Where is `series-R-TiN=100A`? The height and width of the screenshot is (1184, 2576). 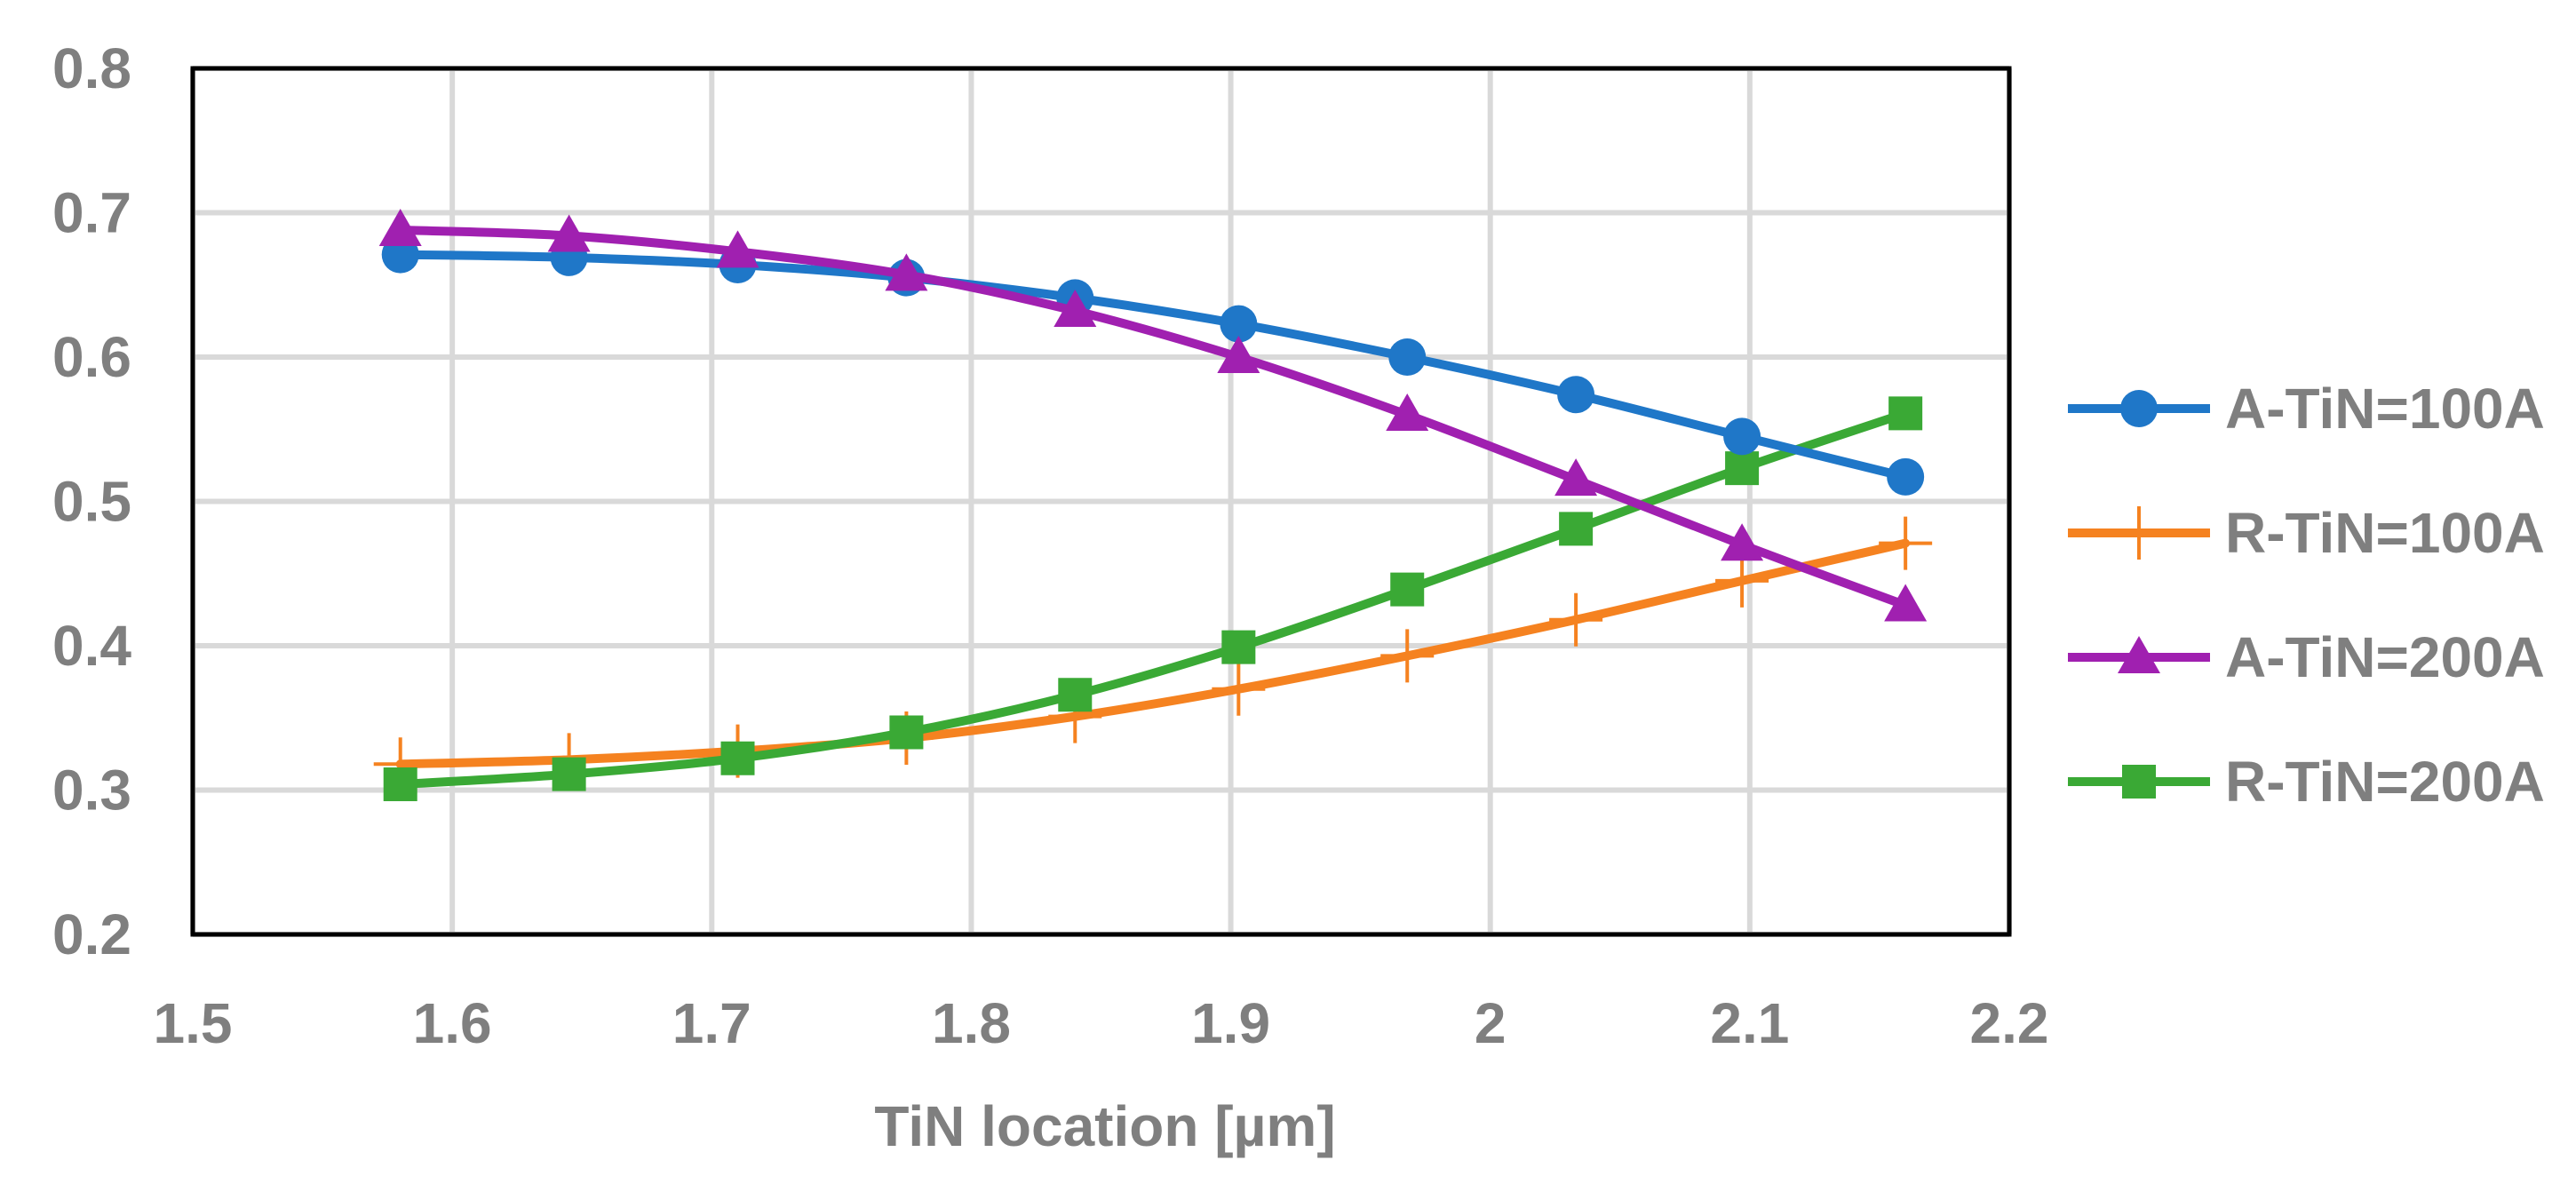 series-R-TiN=100A is located at coordinates (1153, 653).